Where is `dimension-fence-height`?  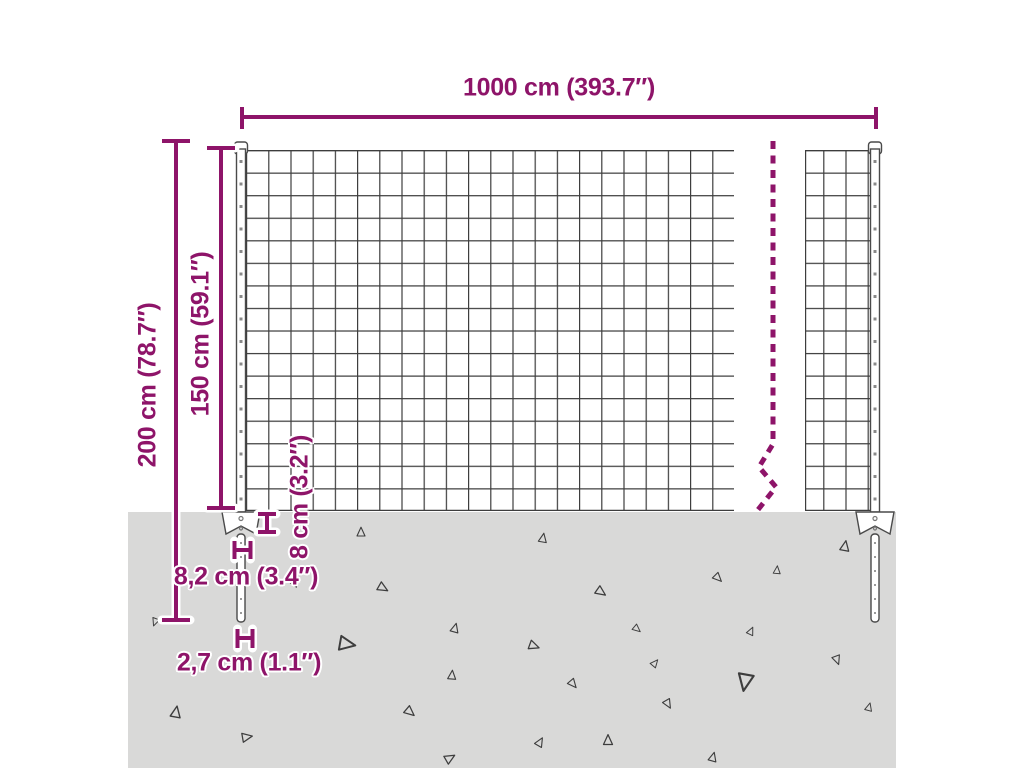
dimension-fence-height is located at coordinates (221, 328).